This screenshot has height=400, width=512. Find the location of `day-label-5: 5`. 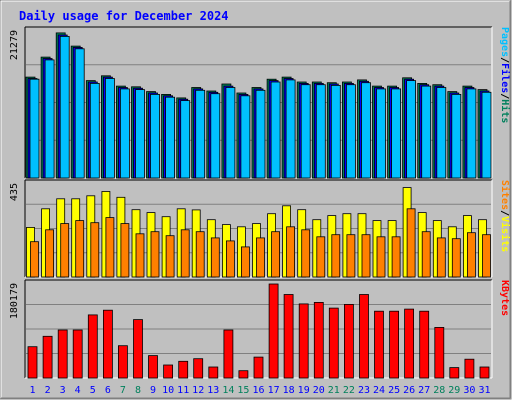

day-label-5: 5 is located at coordinates (93, 390).